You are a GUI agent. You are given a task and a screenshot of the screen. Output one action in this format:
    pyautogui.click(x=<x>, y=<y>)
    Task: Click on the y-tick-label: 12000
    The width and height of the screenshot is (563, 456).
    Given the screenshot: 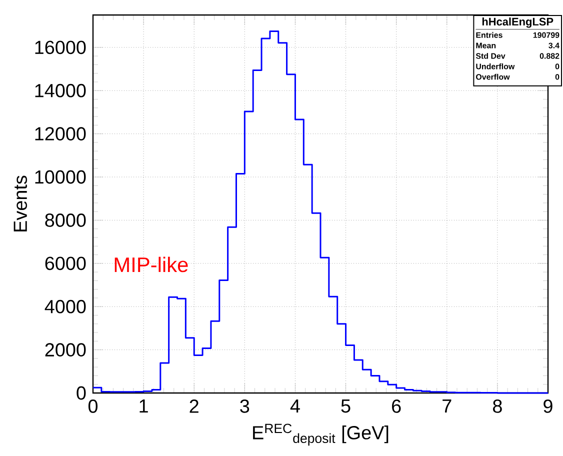 What is the action you would take?
    pyautogui.click(x=60, y=133)
    